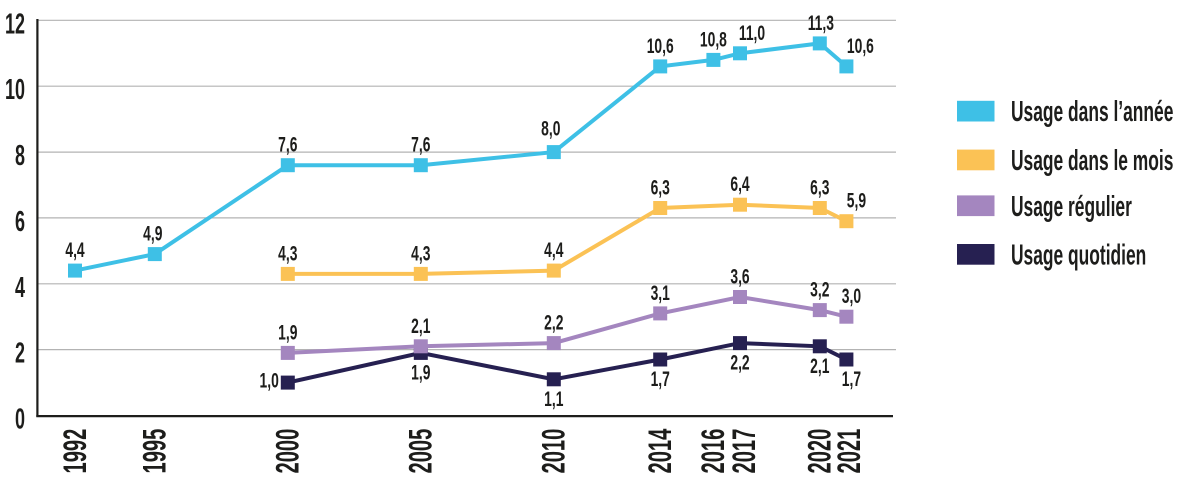 The height and width of the screenshot is (493, 1183). Describe the element at coordinates (75, 451) in the screenshot. I see `svg-text: 1992` at that location.